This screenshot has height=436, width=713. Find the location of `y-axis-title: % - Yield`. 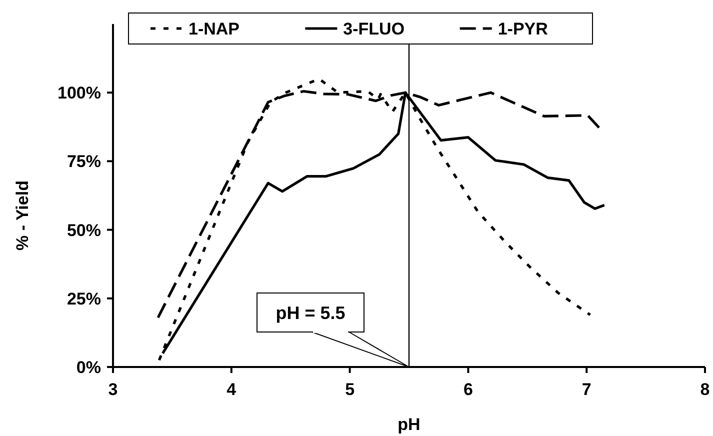

y-axis-title: % - Yield is located at coordinates (22, 215).